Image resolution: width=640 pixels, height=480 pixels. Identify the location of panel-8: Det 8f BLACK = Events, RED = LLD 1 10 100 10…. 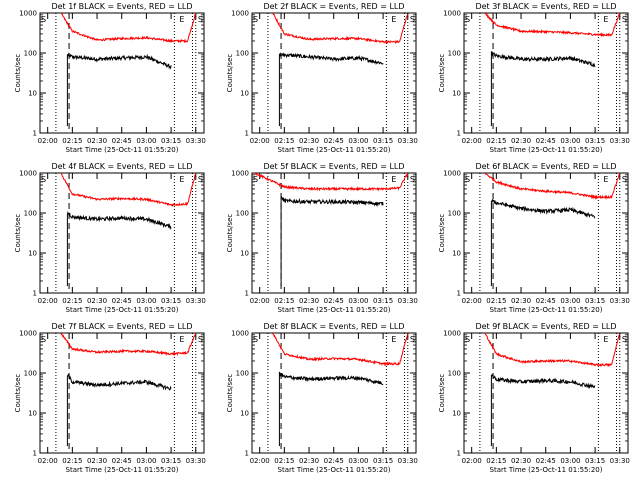
(322, 398).